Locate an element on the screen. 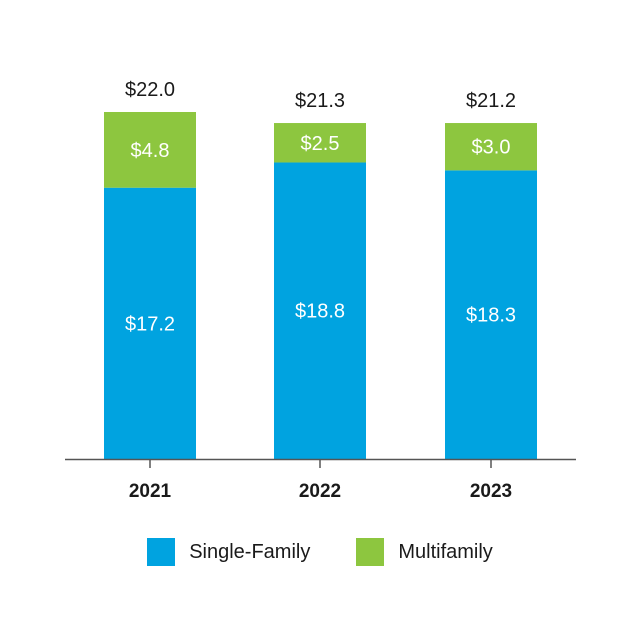  legend-item-single-family: Single-Family is located at coordinates (228, 552).